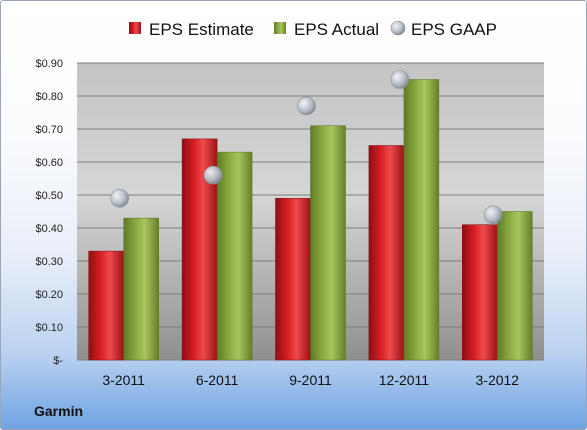 This screenshot has width=587, height=430. I want to click on y-tick-label: $0.60, so click(49, 163).